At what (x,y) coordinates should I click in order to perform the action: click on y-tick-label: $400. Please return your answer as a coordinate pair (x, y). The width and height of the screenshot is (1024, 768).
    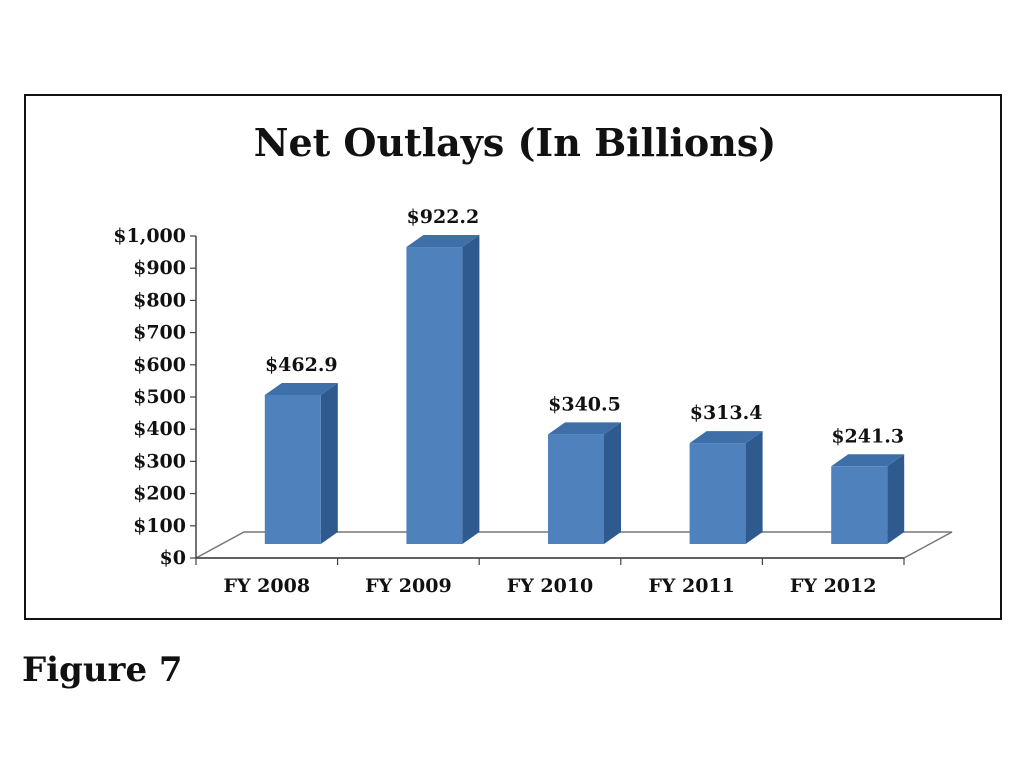
    Looking at the image, I should click on (159, 429).